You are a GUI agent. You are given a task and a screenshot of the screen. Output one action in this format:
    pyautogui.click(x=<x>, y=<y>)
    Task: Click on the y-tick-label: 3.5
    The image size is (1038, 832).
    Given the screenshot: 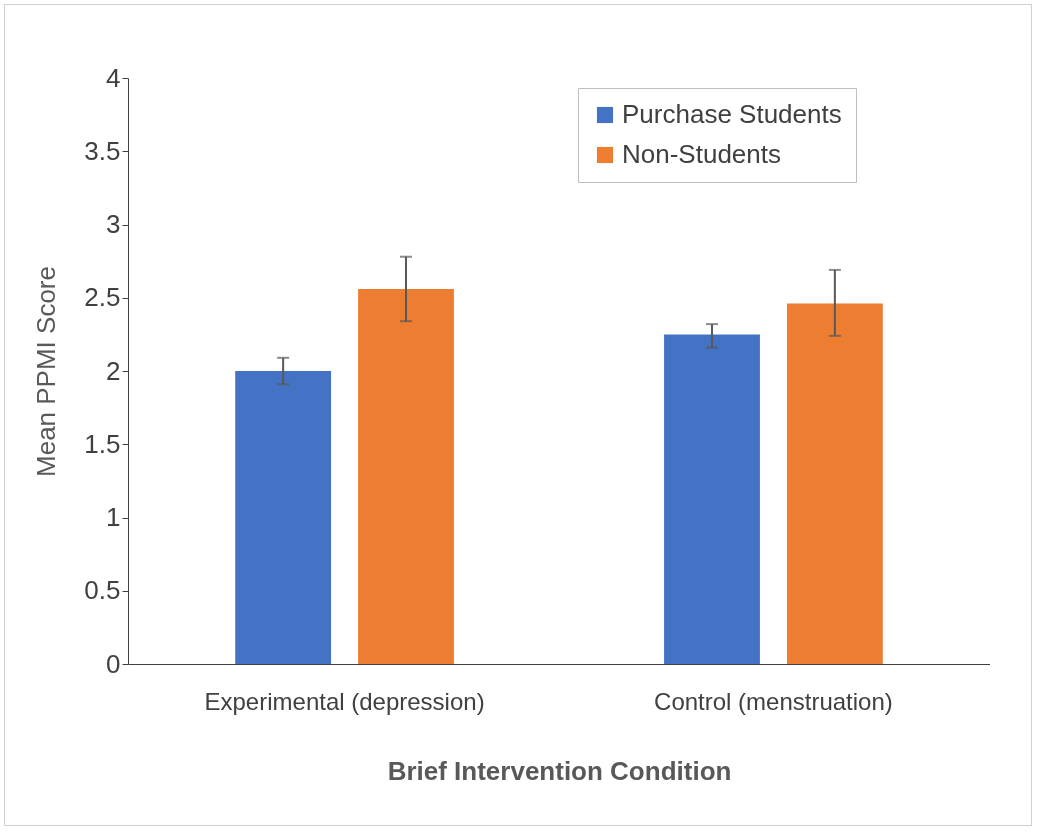 What is the action you would take?
    pyautogui.click(x=102, y=150)
    